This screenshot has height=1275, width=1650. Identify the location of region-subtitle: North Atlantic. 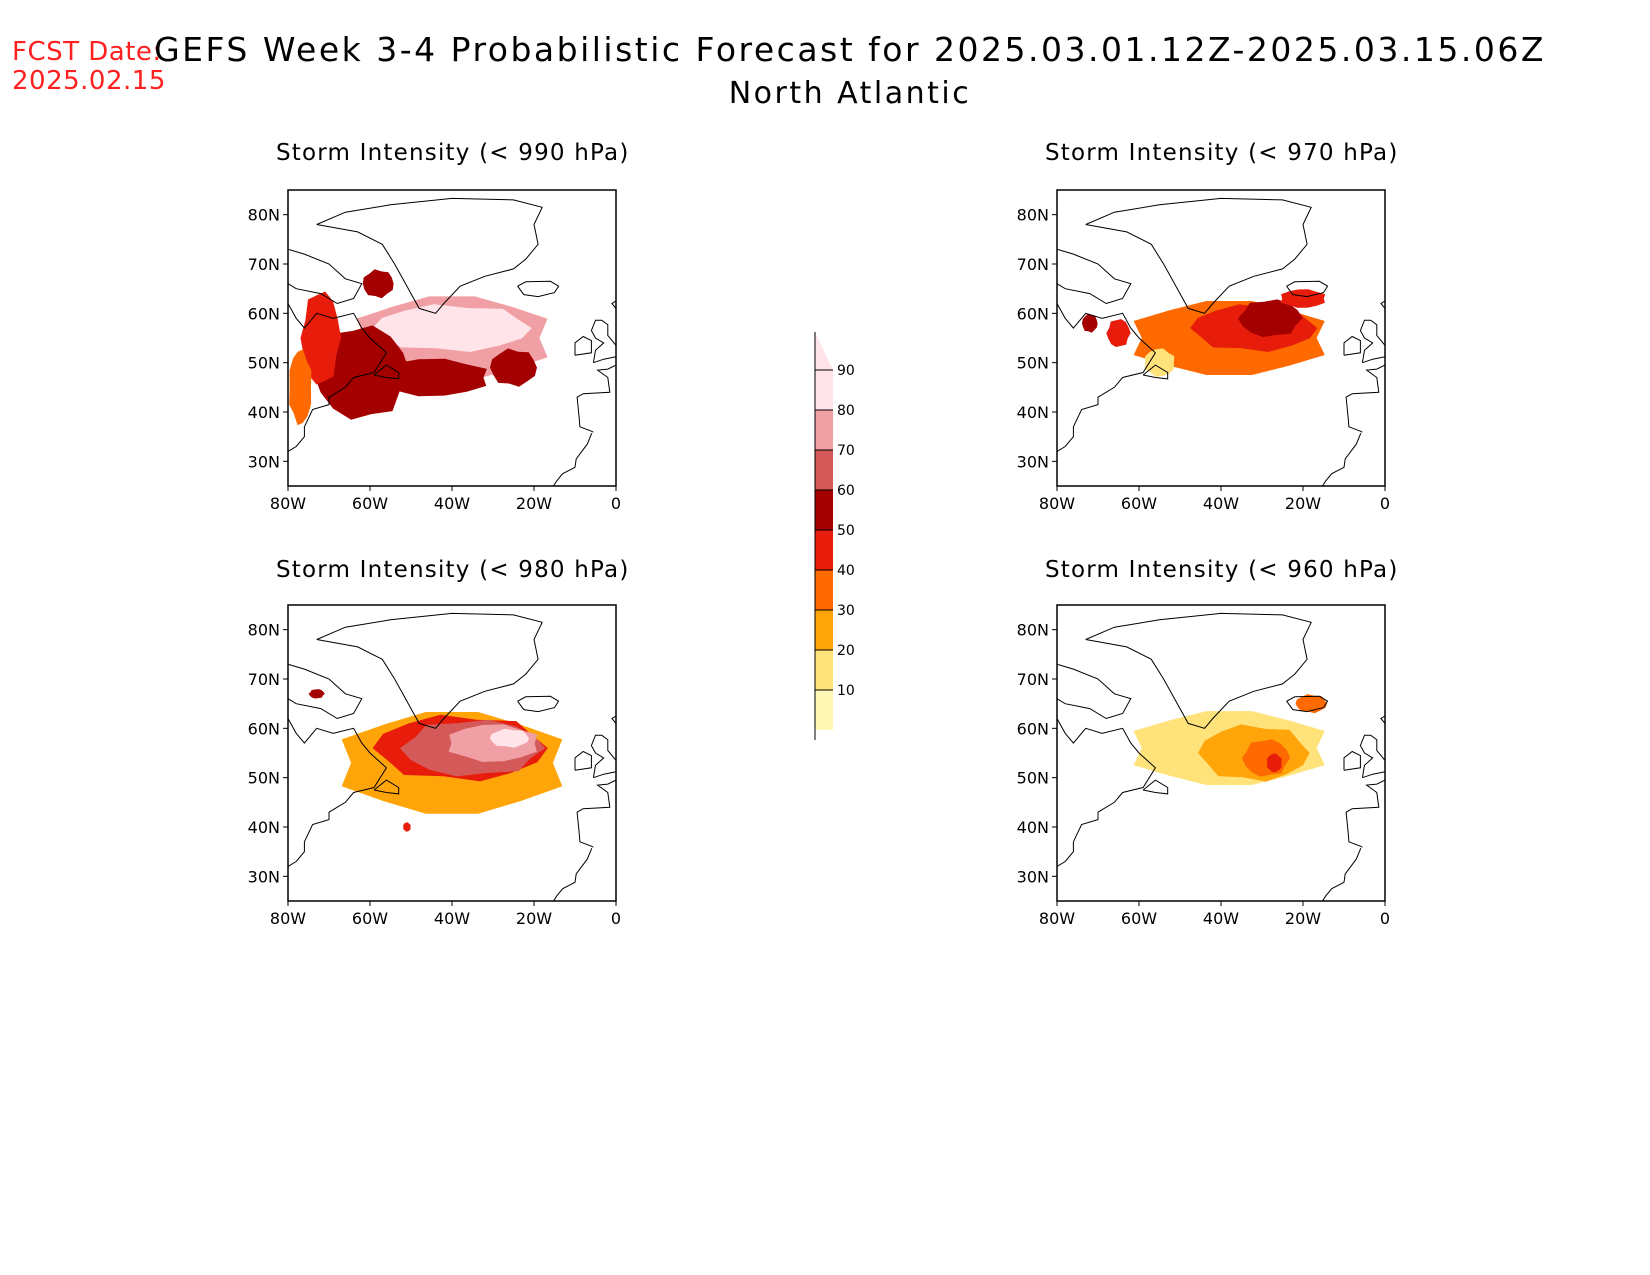
(850, 93).